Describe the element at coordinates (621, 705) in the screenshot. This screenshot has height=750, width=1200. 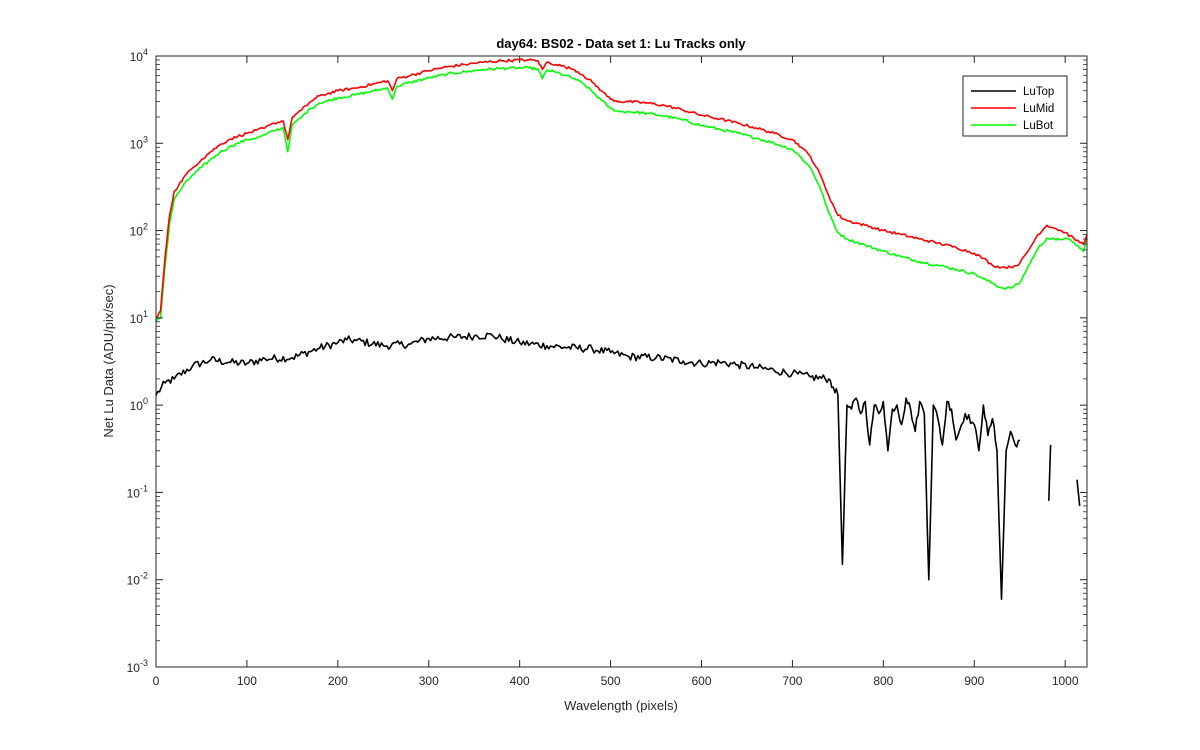
I see `x-axis-title: Wavelength (pixels)` at that location.